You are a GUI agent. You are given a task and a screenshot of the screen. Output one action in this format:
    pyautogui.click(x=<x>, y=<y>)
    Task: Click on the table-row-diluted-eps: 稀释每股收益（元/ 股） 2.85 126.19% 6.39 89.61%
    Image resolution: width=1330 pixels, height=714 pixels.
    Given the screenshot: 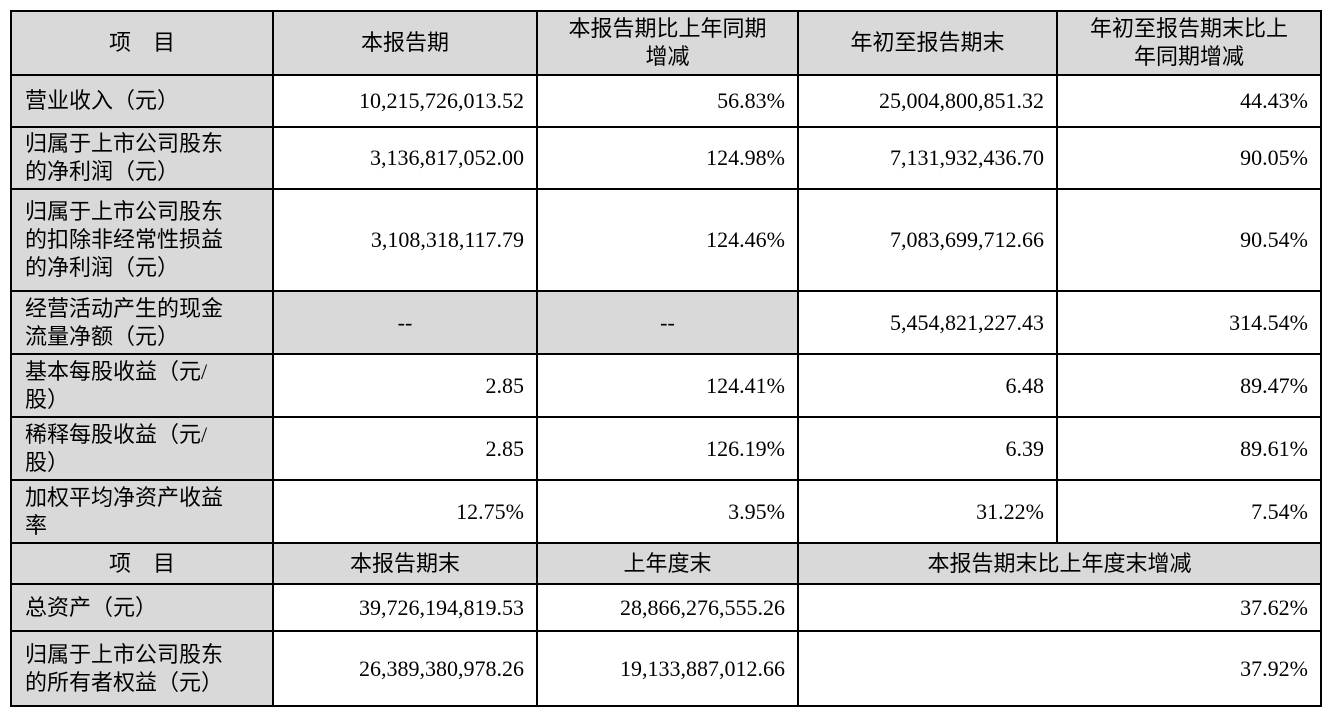 What is the action you would take?
    pyautogui.click(x=666, y=449)
    